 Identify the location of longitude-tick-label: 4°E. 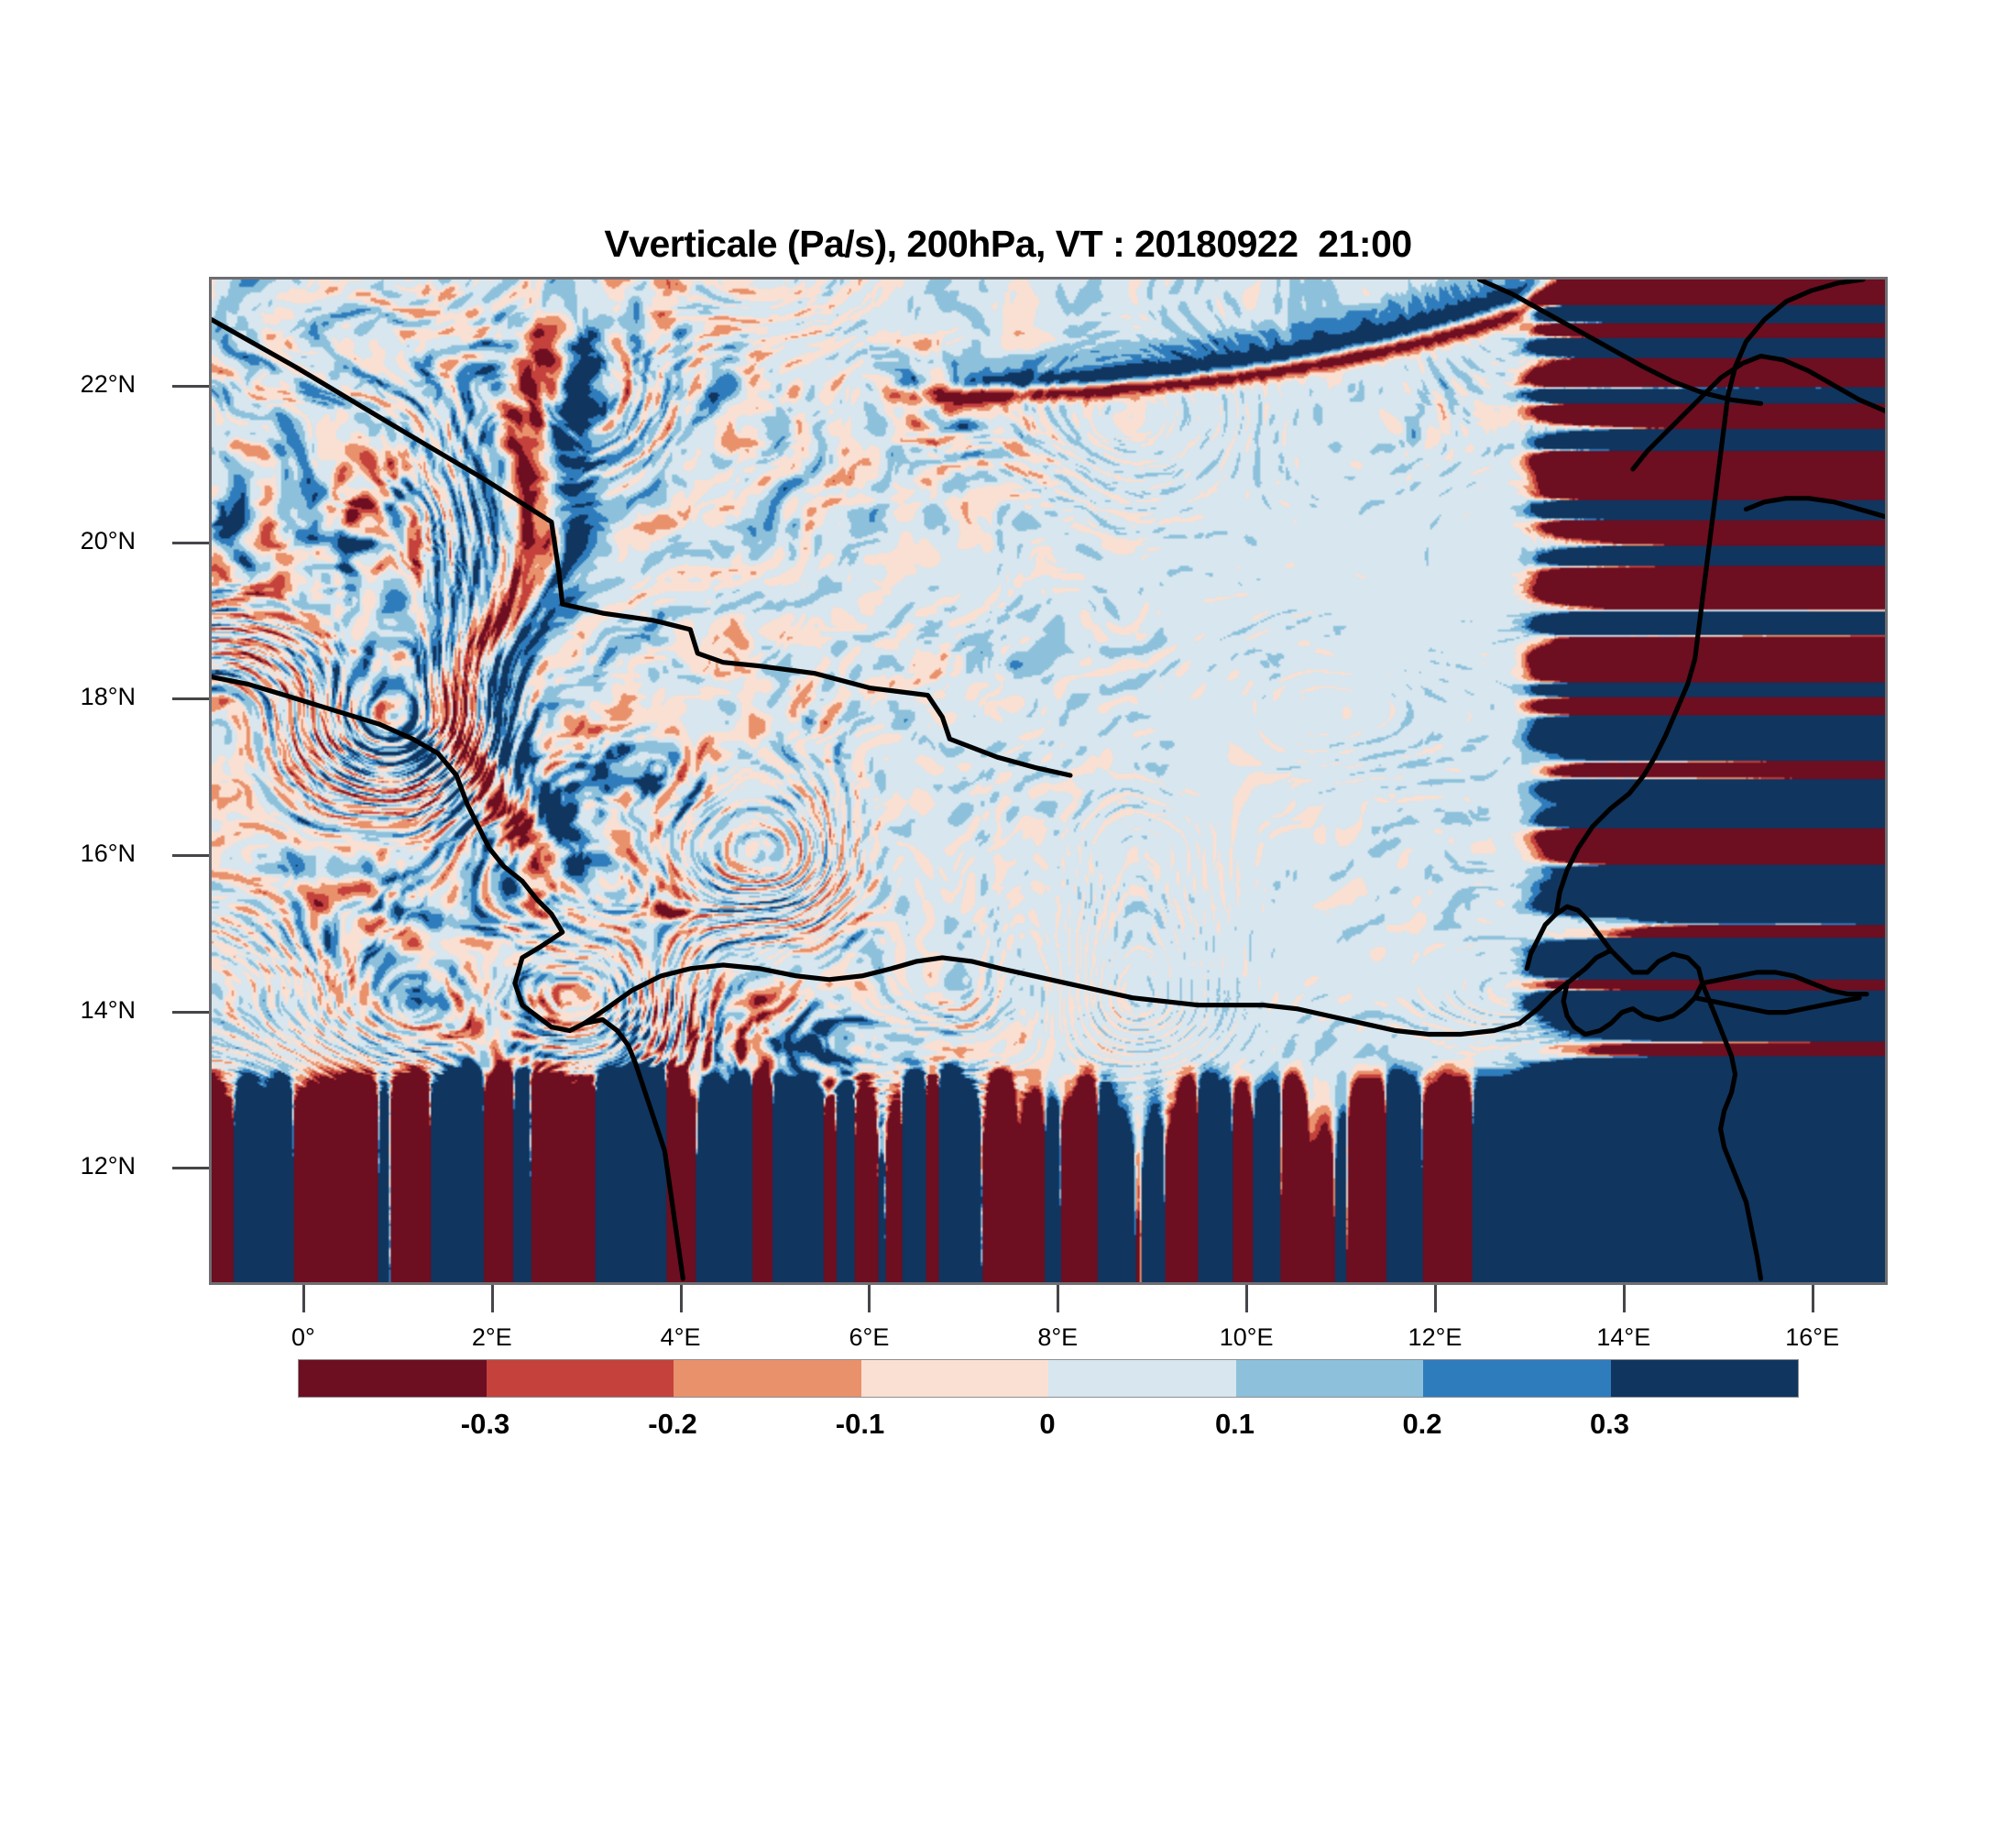
(680, 1337).